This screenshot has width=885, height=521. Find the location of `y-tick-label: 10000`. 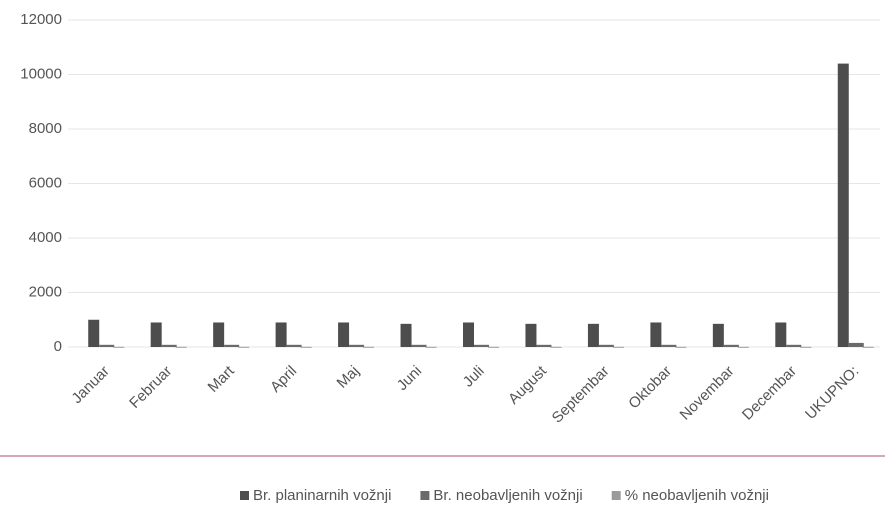

y-tick-label: 10000 is located at coordinates (41, 73).